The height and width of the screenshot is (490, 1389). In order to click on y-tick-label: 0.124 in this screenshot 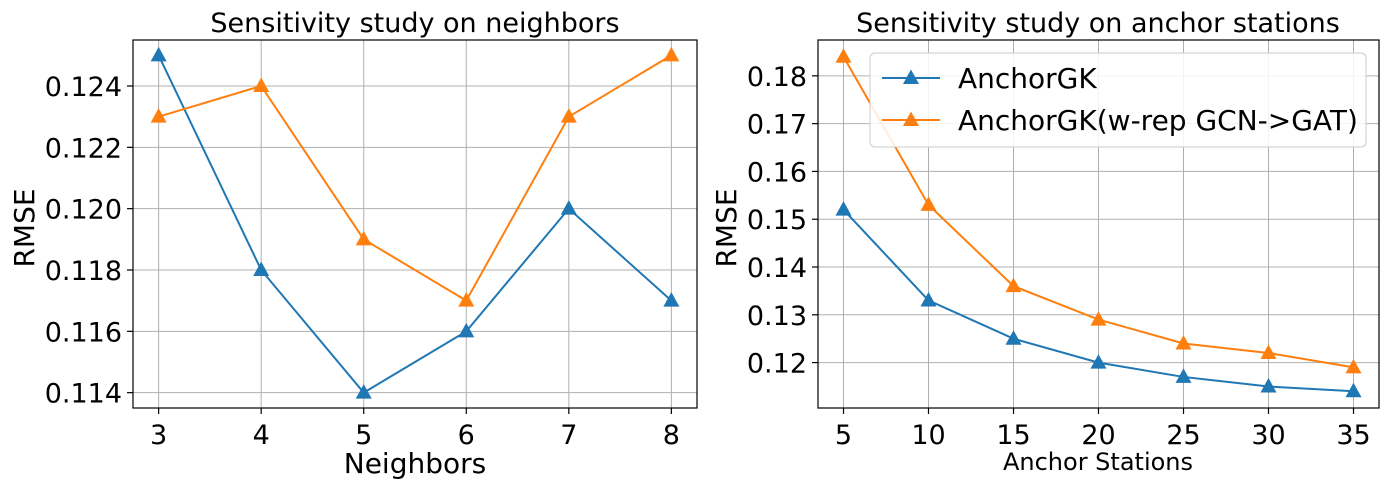, I will do `click(83, 87)`.